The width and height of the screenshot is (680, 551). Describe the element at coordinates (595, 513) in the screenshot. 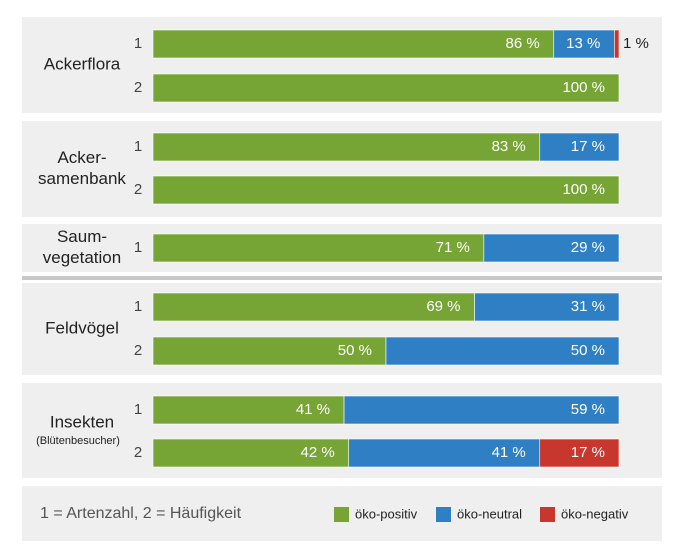

I see `legend-label: öko-negativ` at that location.